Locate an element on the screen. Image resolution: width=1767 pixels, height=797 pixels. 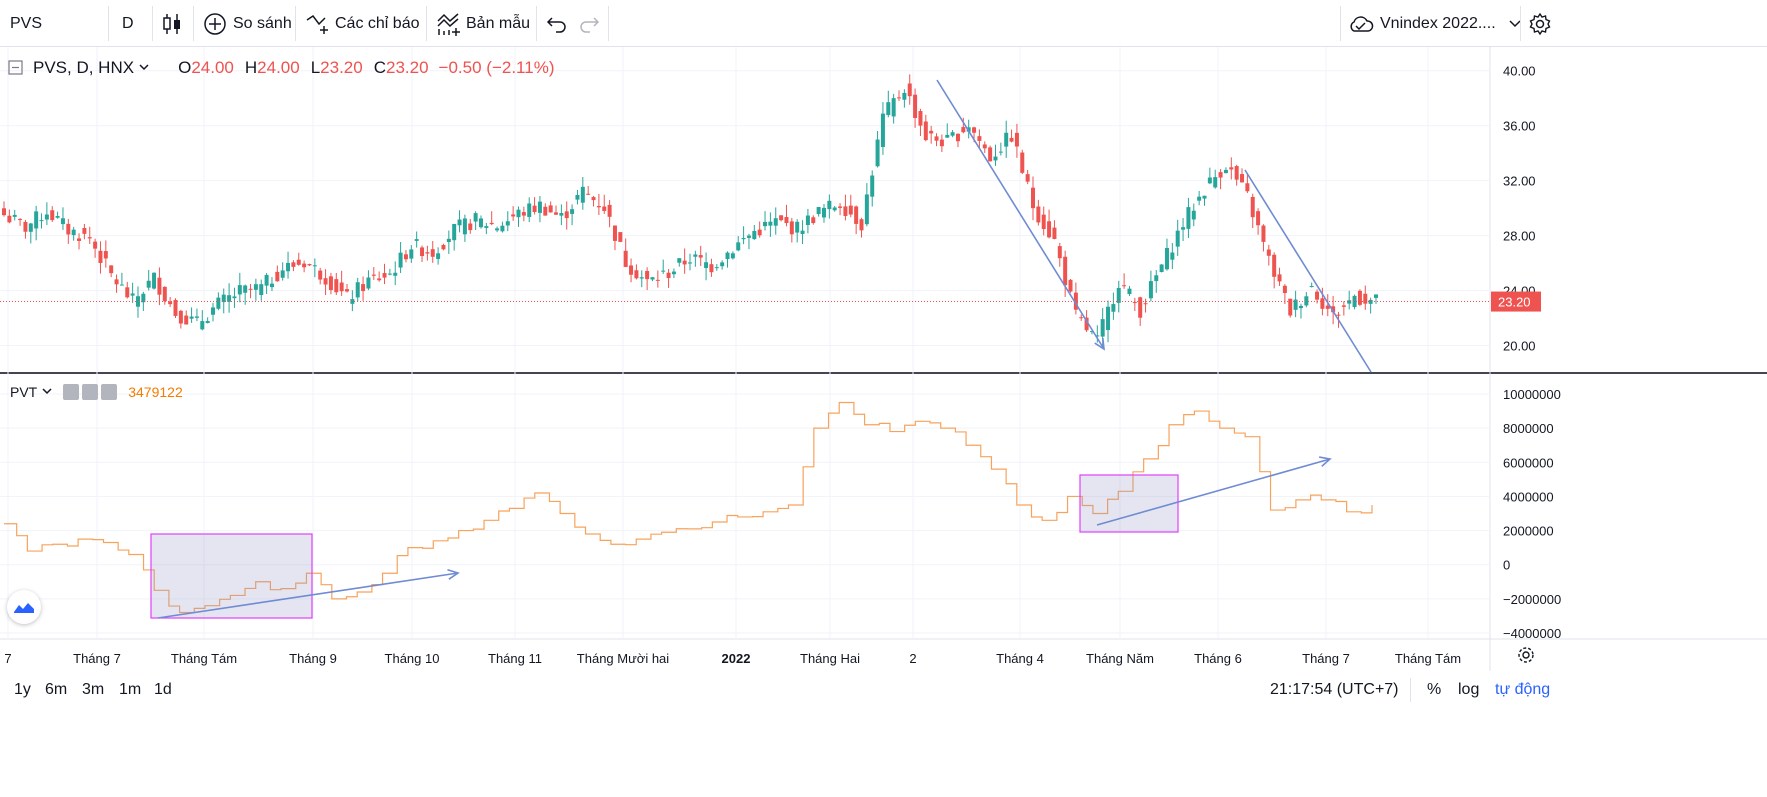
auto-scale-toggle: tự động is located at coordinates (1523, 689).